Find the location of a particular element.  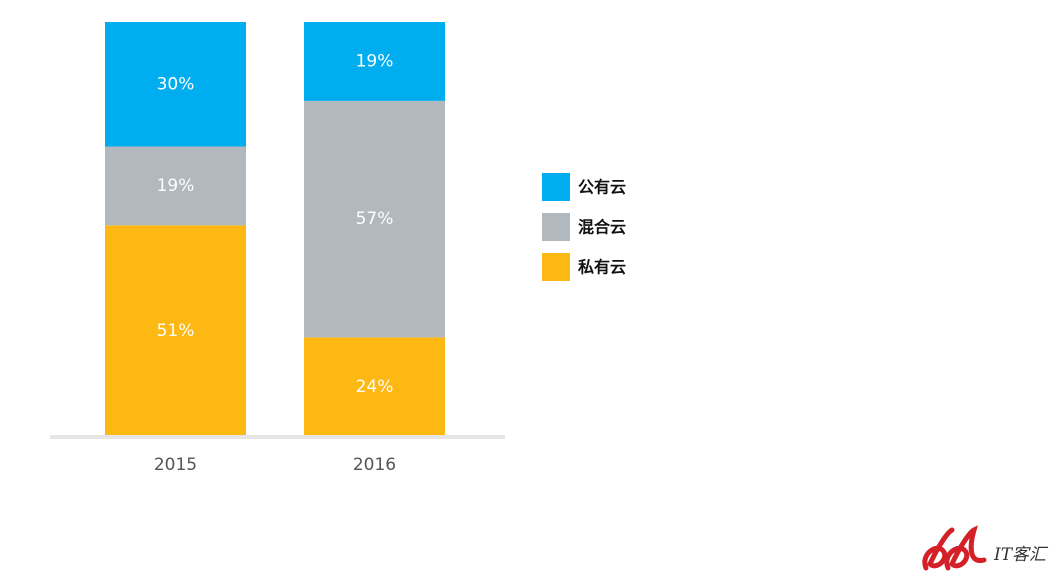

data-label: 51% is located at coordinates (176, 331).